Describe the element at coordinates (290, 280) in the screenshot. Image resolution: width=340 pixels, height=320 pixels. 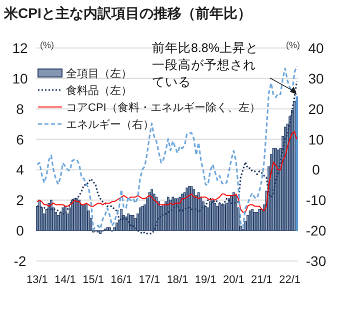
I see `x-tick-label: 22/1` at that location.